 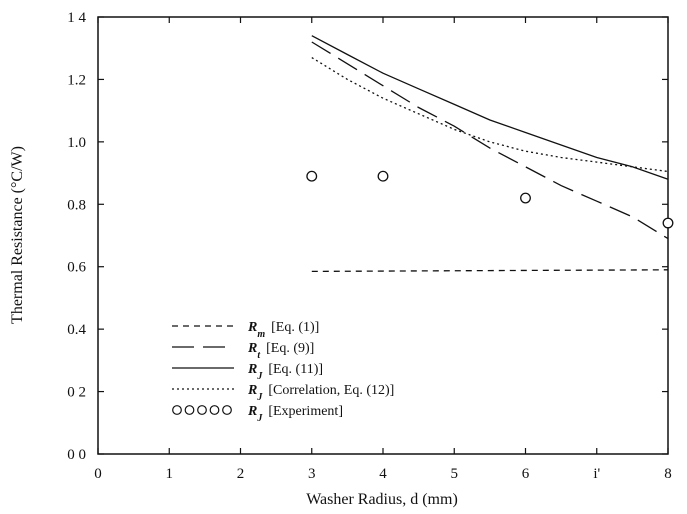 I want to click on series-line-solid, so click(x=490, y=107).